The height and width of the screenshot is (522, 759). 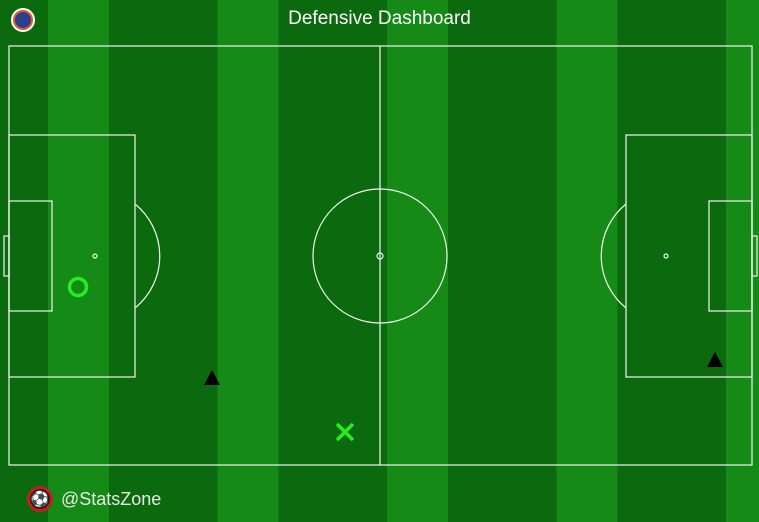 What do you see at coordinates (111, 498) in the screenshot?
I see `brand-handle: @StatsZone` at bounding box center [111, 498].